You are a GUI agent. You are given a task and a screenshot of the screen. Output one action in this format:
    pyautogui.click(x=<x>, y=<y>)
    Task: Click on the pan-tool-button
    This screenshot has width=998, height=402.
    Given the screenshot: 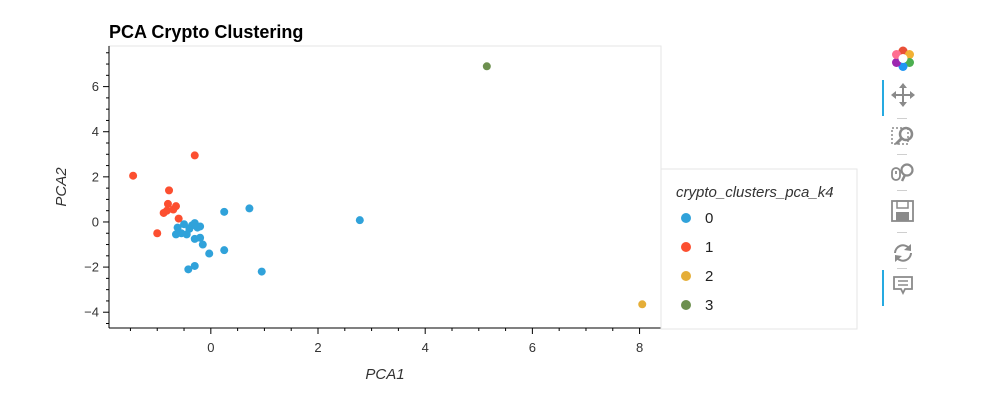 What is the action you would take?
    pyautogui.click(x=903, y=98)
    